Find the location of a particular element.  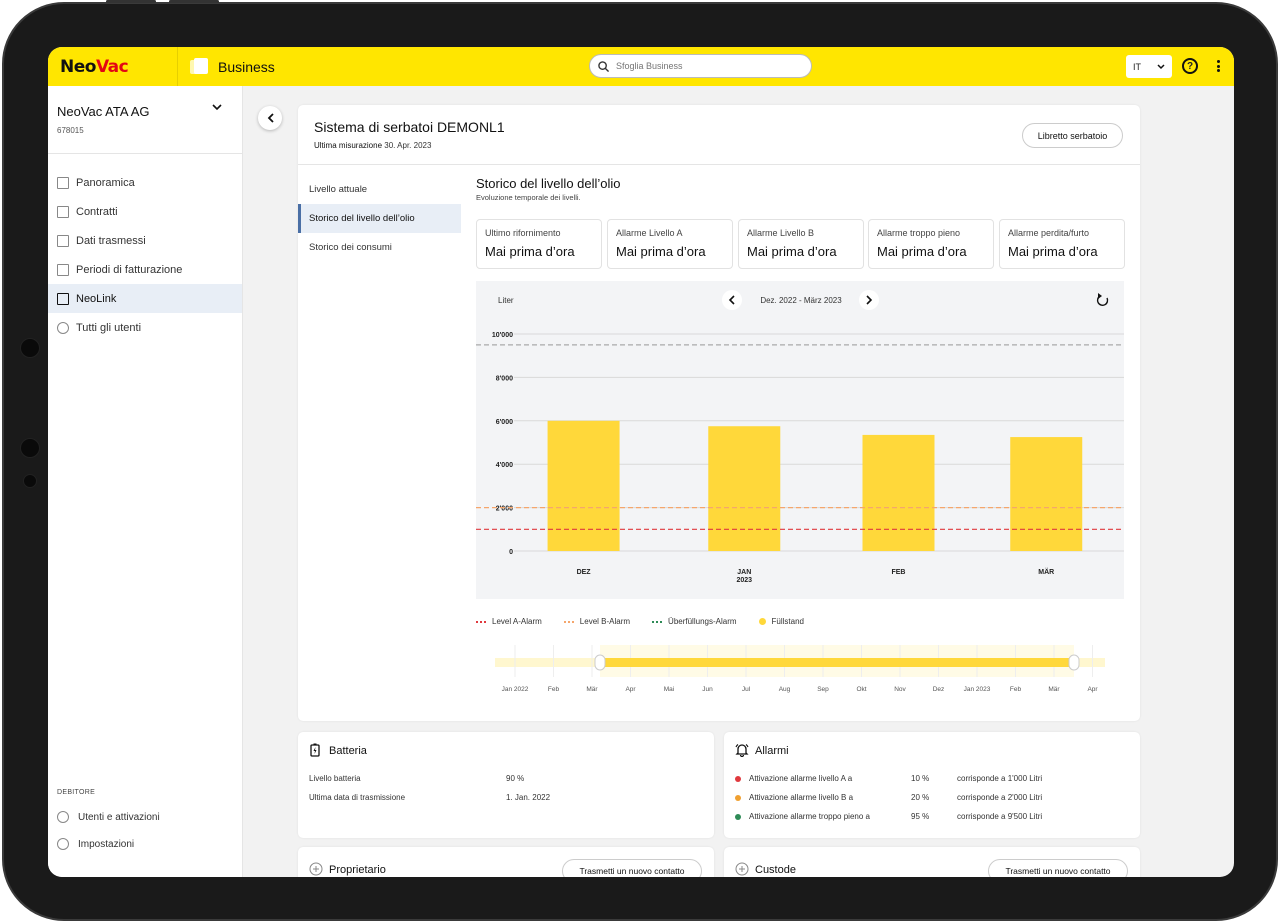

sidebar-item-periodi: Periodi di fatturazione is located at coordinates (145, 269).